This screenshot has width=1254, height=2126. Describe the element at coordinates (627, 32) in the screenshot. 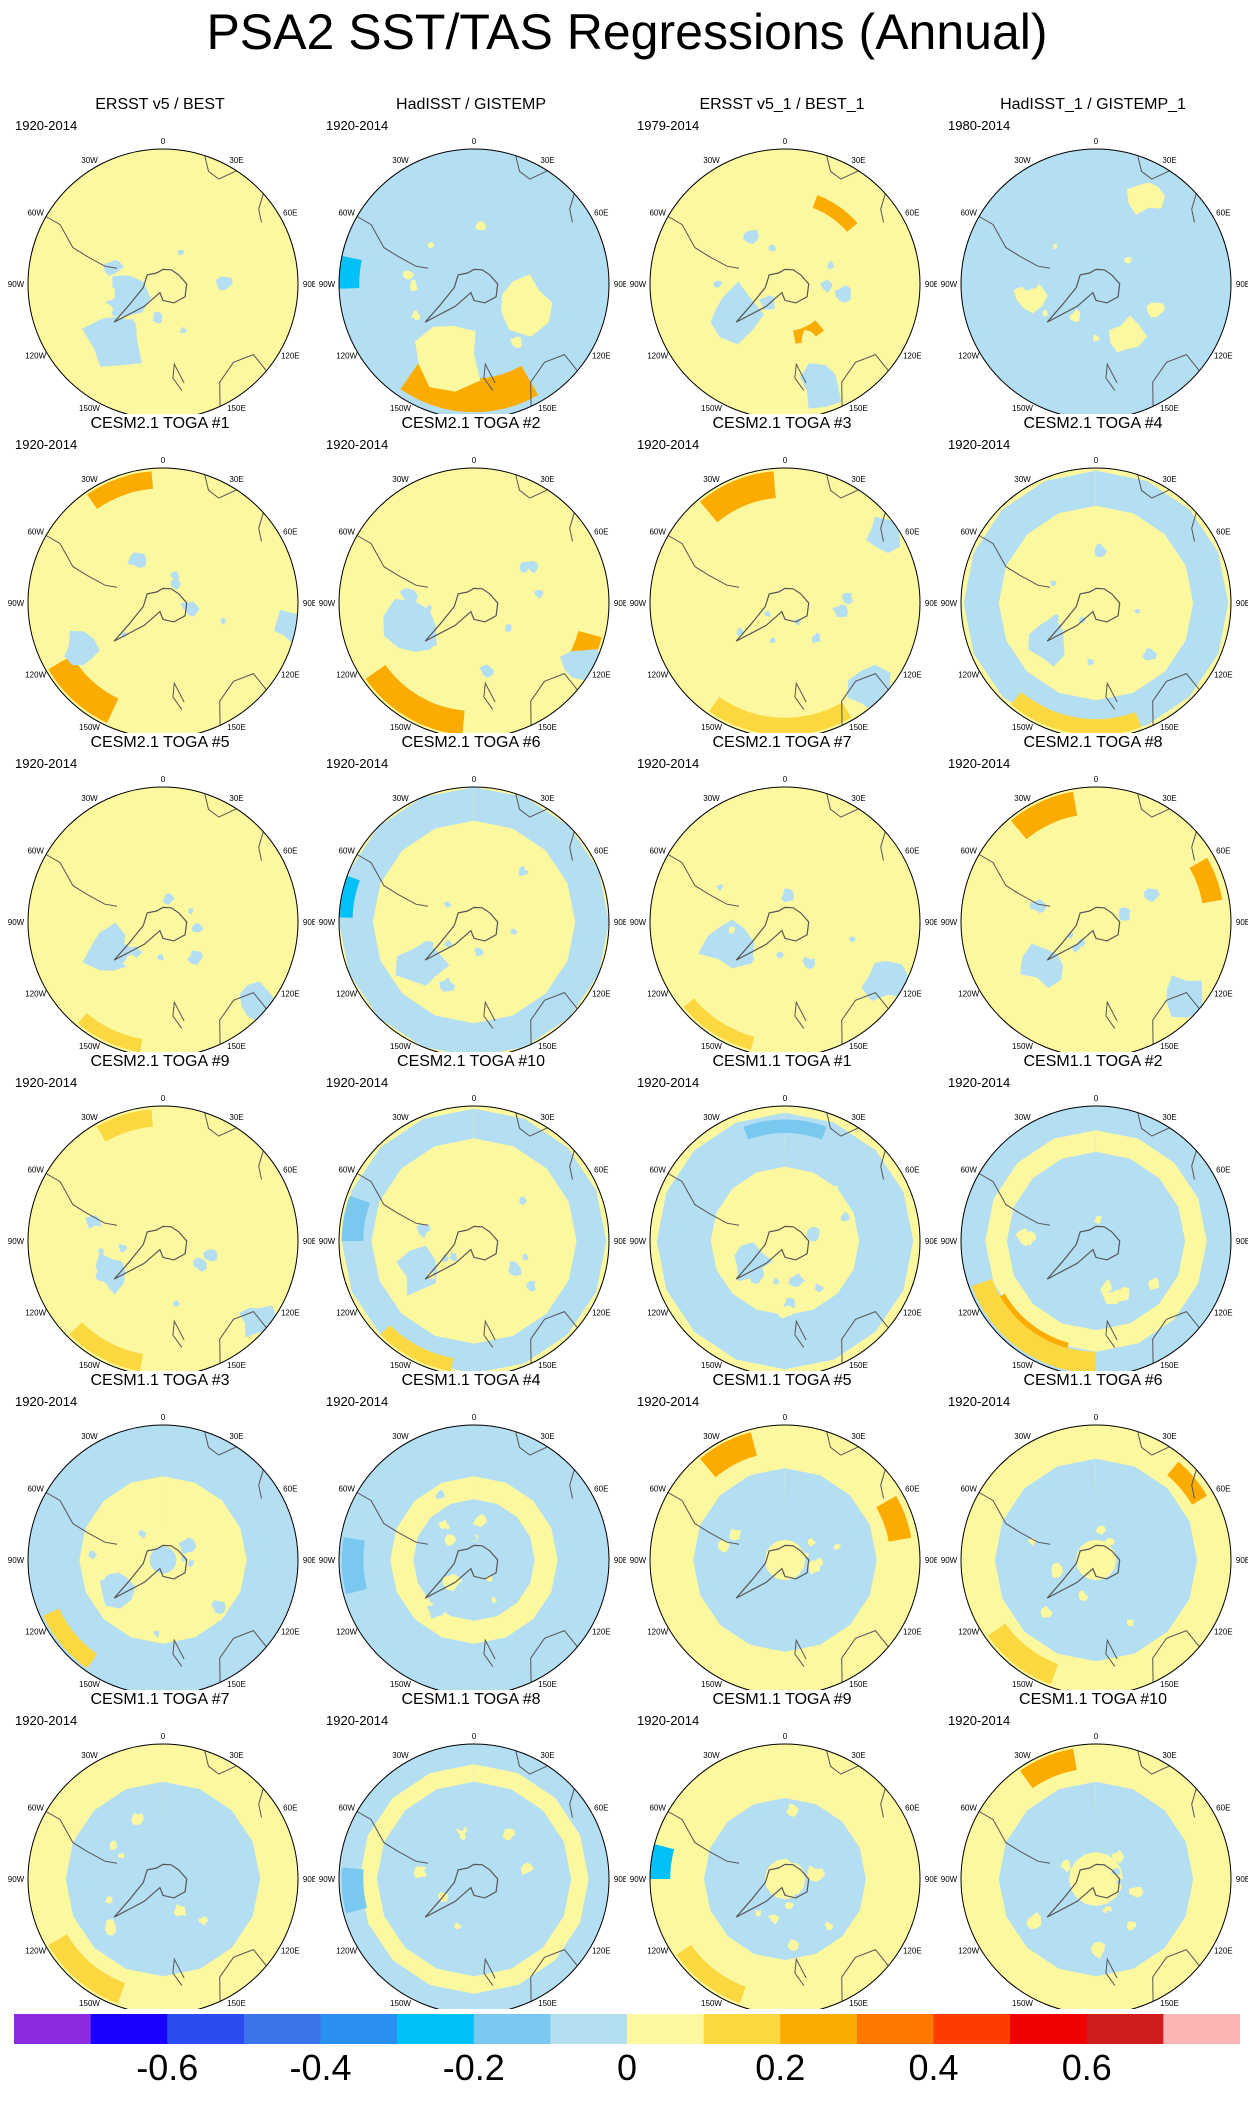

I see `page-title: PSA2 SST/TAS Regressions (Annual)` at that location.